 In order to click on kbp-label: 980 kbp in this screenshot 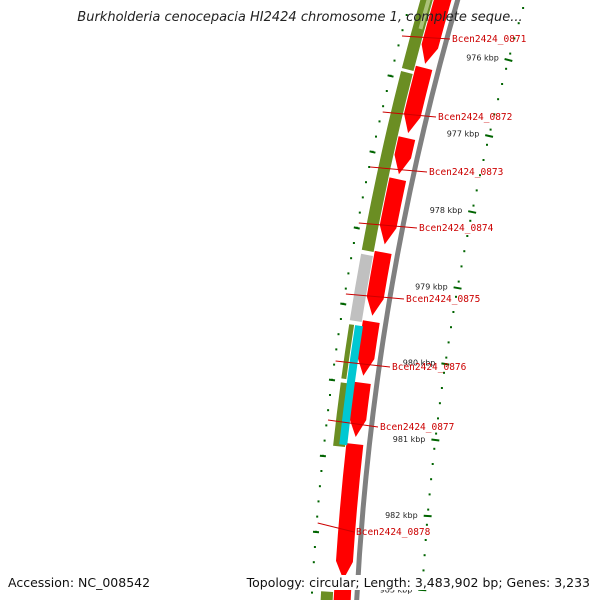, I will do `click(419, 363)`.